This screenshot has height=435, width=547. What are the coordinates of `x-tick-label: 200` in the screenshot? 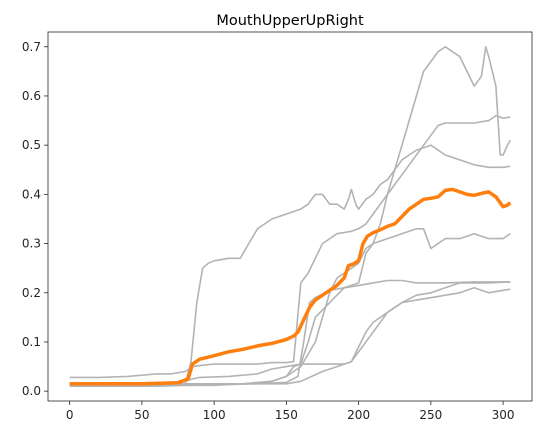 It's located at (358, 415).